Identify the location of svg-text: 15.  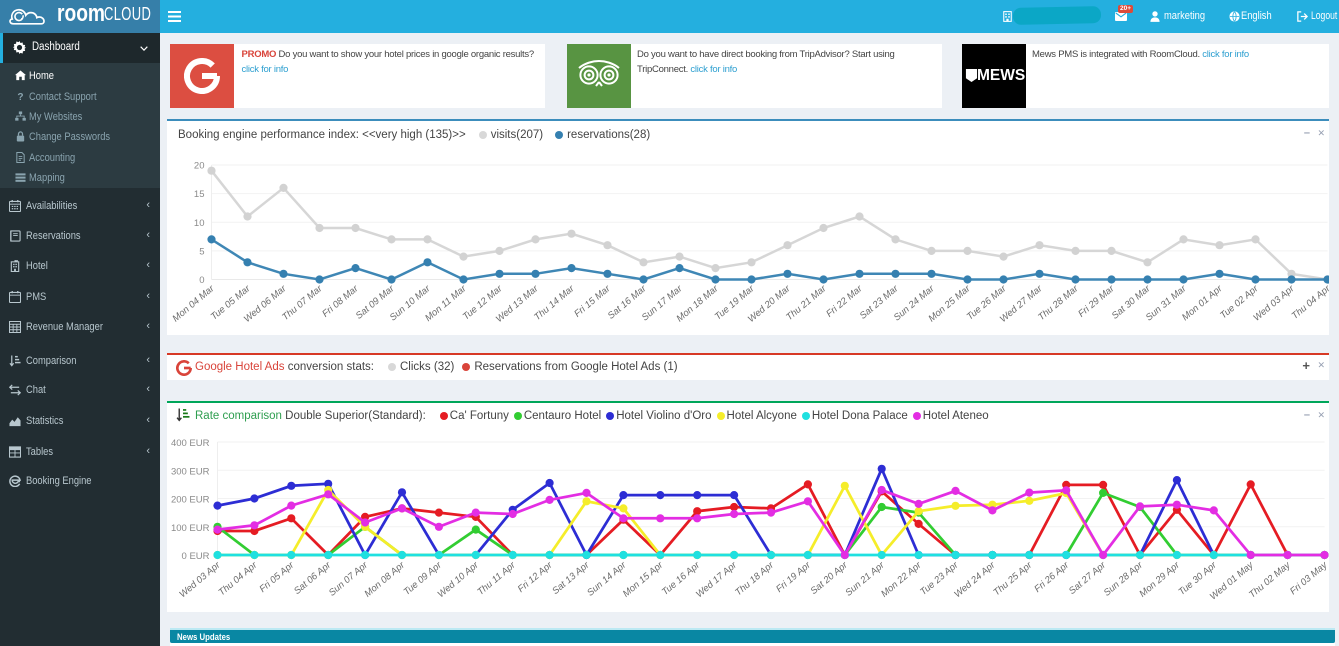
(199, 194).